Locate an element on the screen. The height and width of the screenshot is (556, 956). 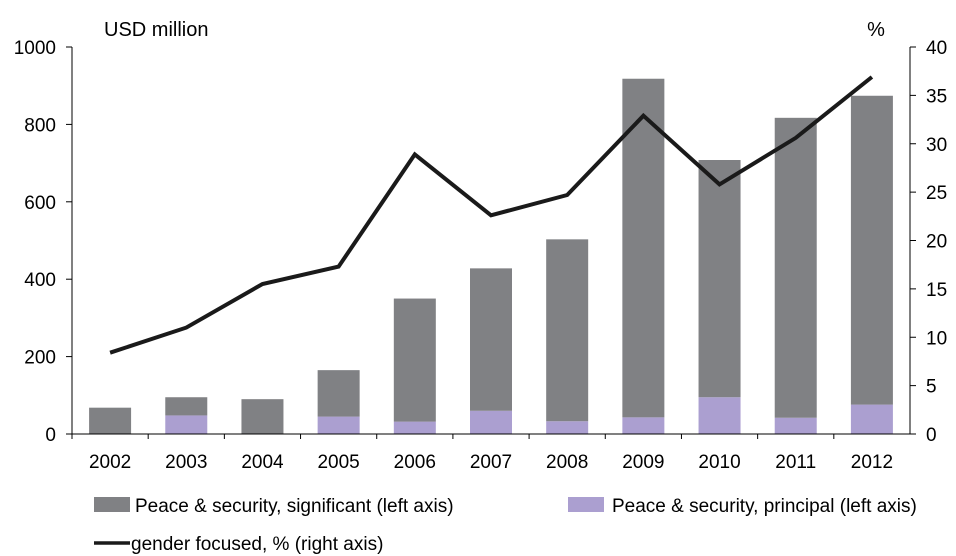
x-tick-label: 2004 is located at coordinates (262, 462).